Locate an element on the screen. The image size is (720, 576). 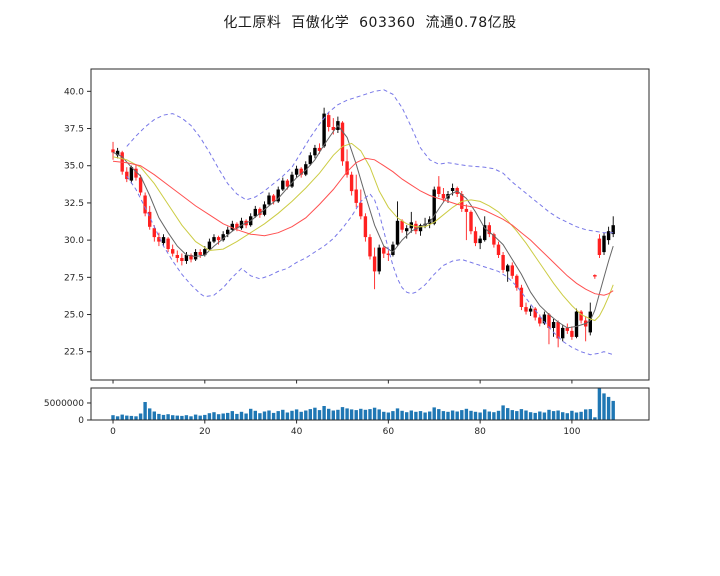
price-y-tick-label: 22.5 is located at coordinates (74, 353).